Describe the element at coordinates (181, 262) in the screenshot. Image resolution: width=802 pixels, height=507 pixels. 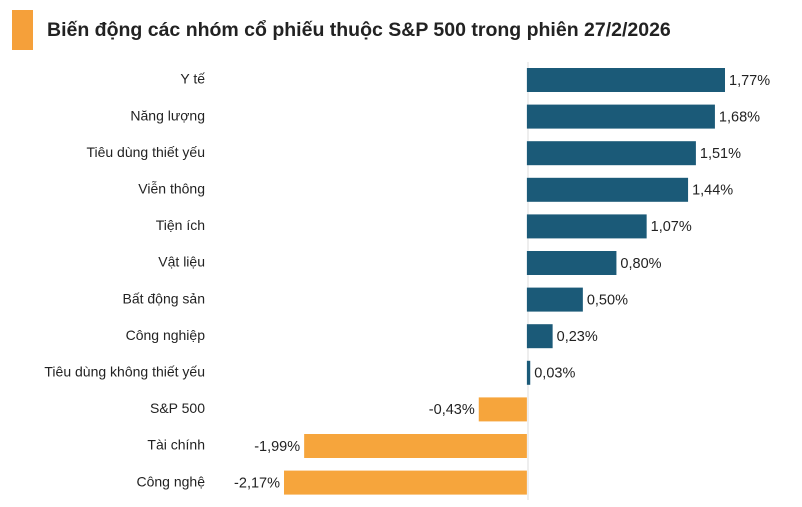
I see `category-label: Vật liệu` at that location.